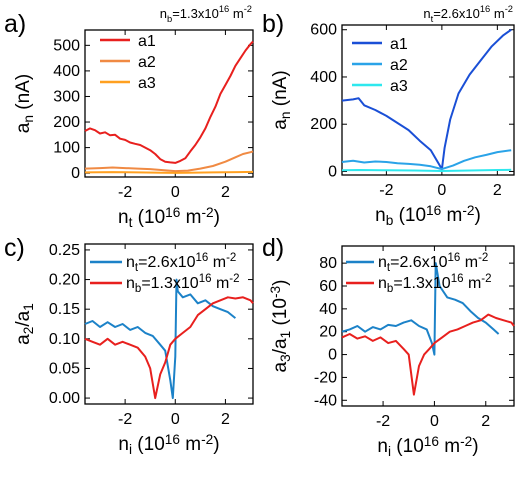  Describe the element at coordinates (15, 24) in the screenshot. I see `panel-label: a)` at that location.